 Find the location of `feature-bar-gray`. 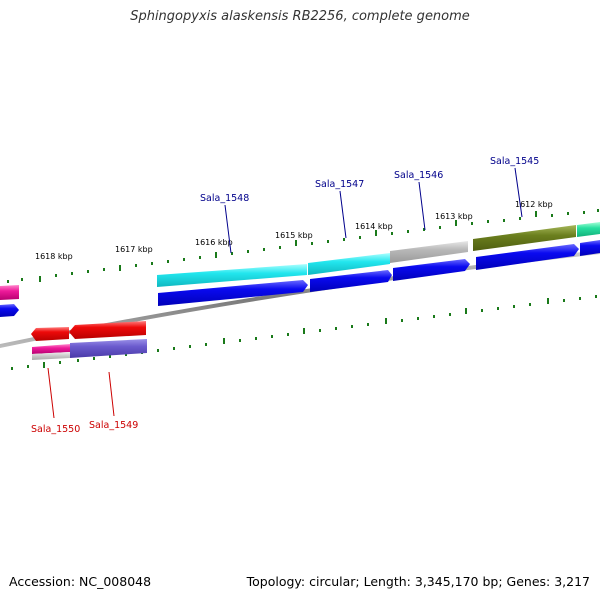

feature-bar-gray is located at coordinates (429, 252).